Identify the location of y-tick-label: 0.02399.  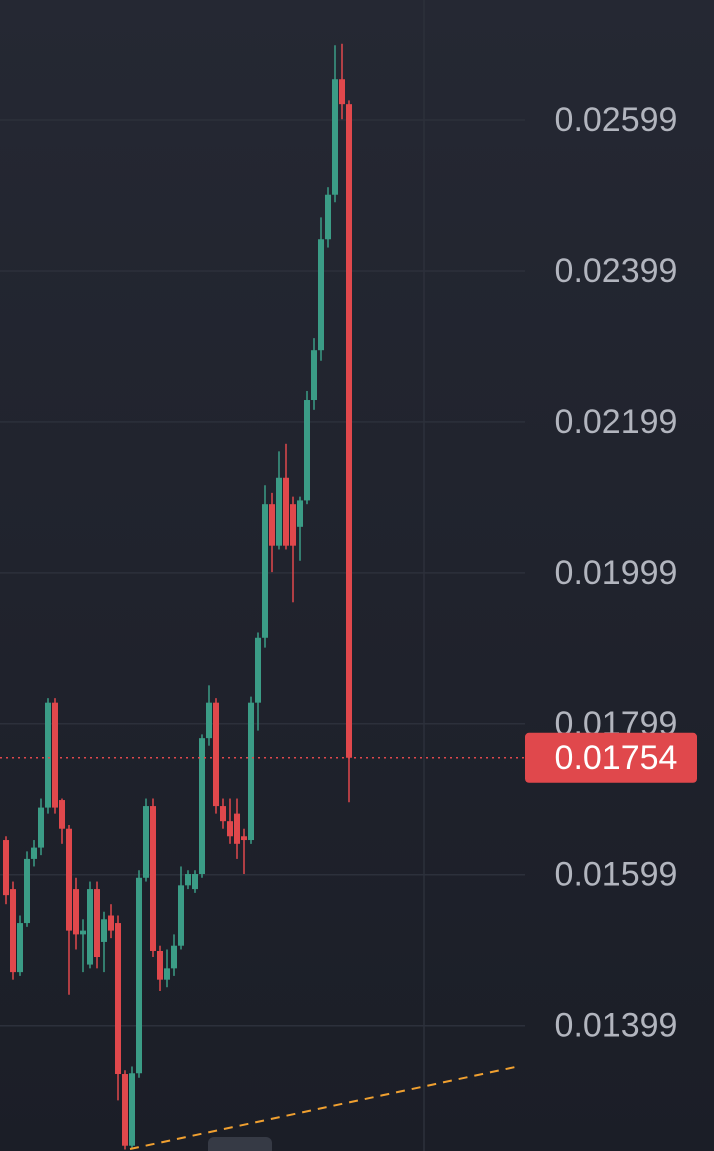
(616, 271).